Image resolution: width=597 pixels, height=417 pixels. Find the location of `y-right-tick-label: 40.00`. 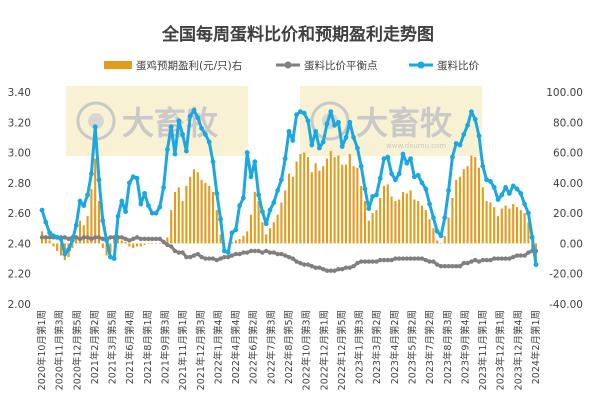

y-right-tick-label: 40.00 is located at coordinates (568, 184).